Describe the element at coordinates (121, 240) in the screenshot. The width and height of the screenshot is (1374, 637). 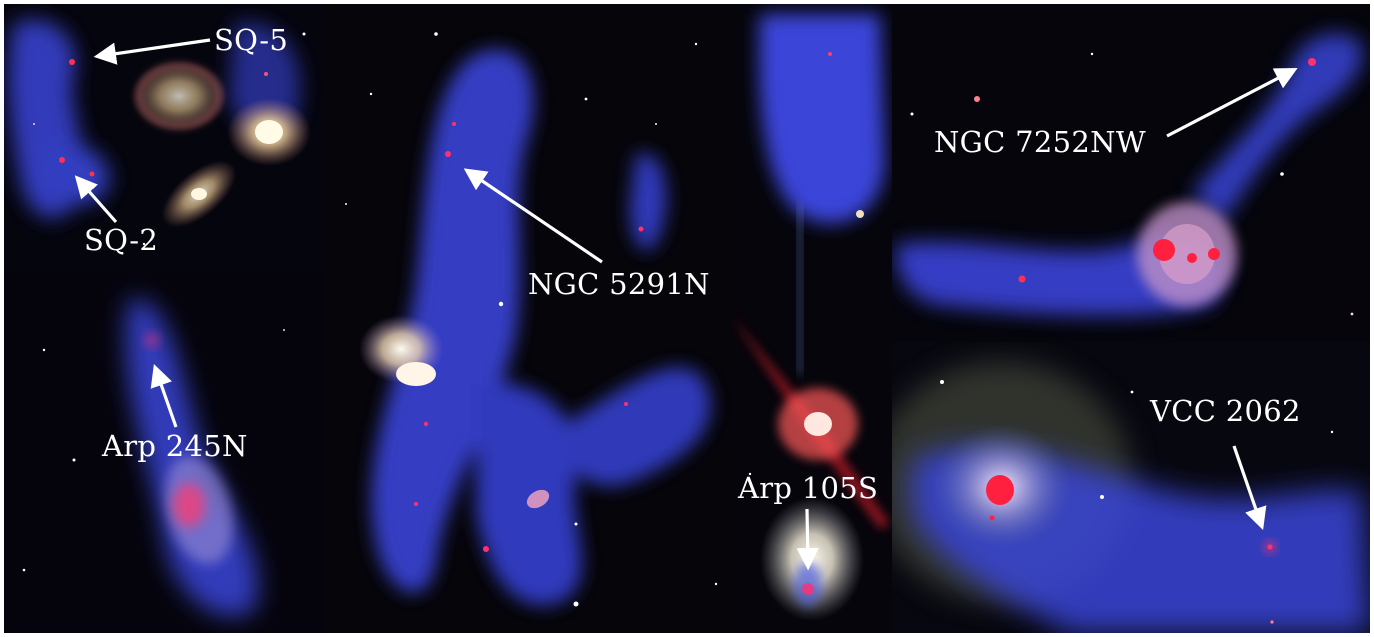
I see `label-sq2: SQ-2` at that location.